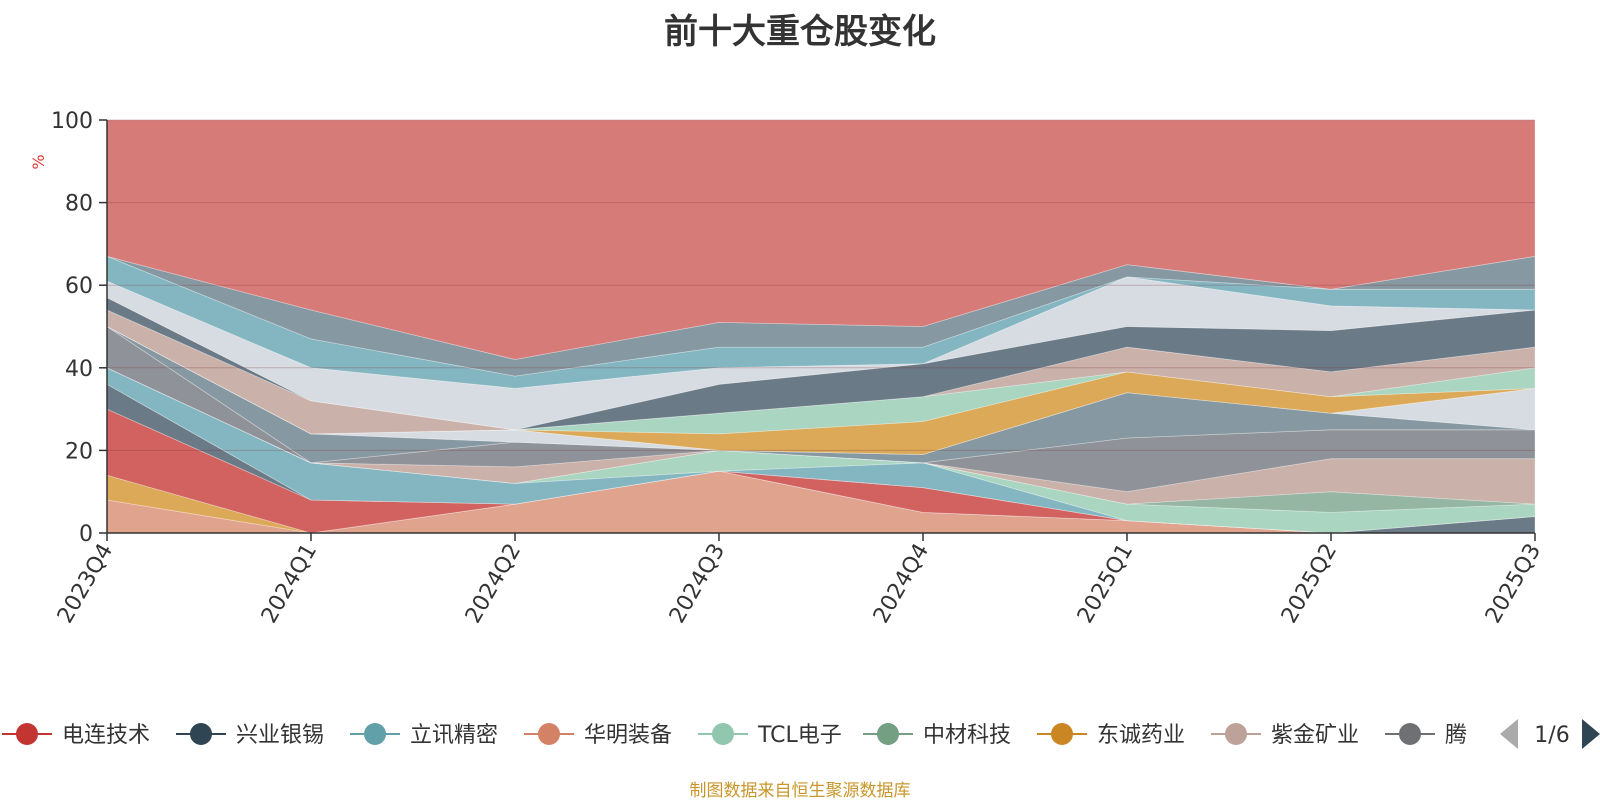 This screenshot has height=800, width=1600. What do you see at coordinates (79, 204) in the screenshot?
I see `y-tick-label-80: 80` at bounding box center [79, 204].